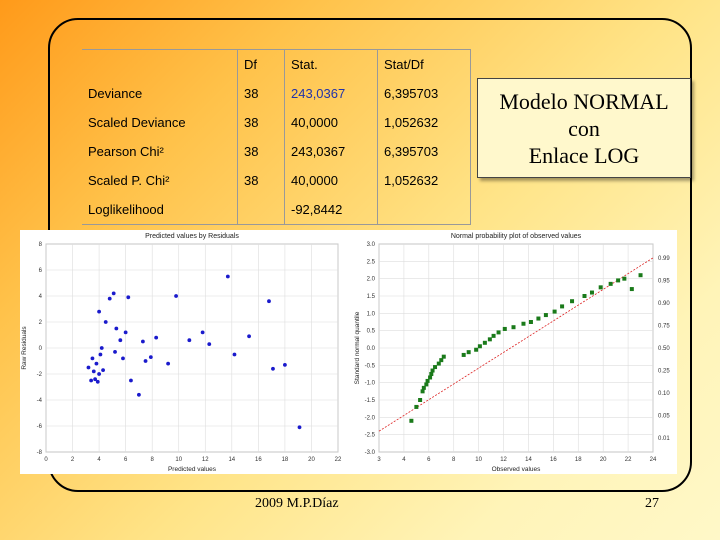 The width and height of the screenshot is (720, 540). I want to click on reference-line, so click(516, 344).